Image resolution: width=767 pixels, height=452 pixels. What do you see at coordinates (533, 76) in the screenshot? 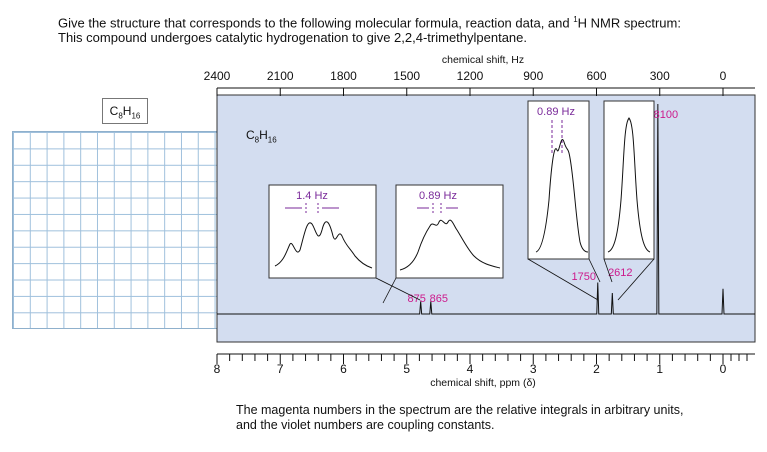
I see `top-tick-label: 900` at bounding box center [533, 76].